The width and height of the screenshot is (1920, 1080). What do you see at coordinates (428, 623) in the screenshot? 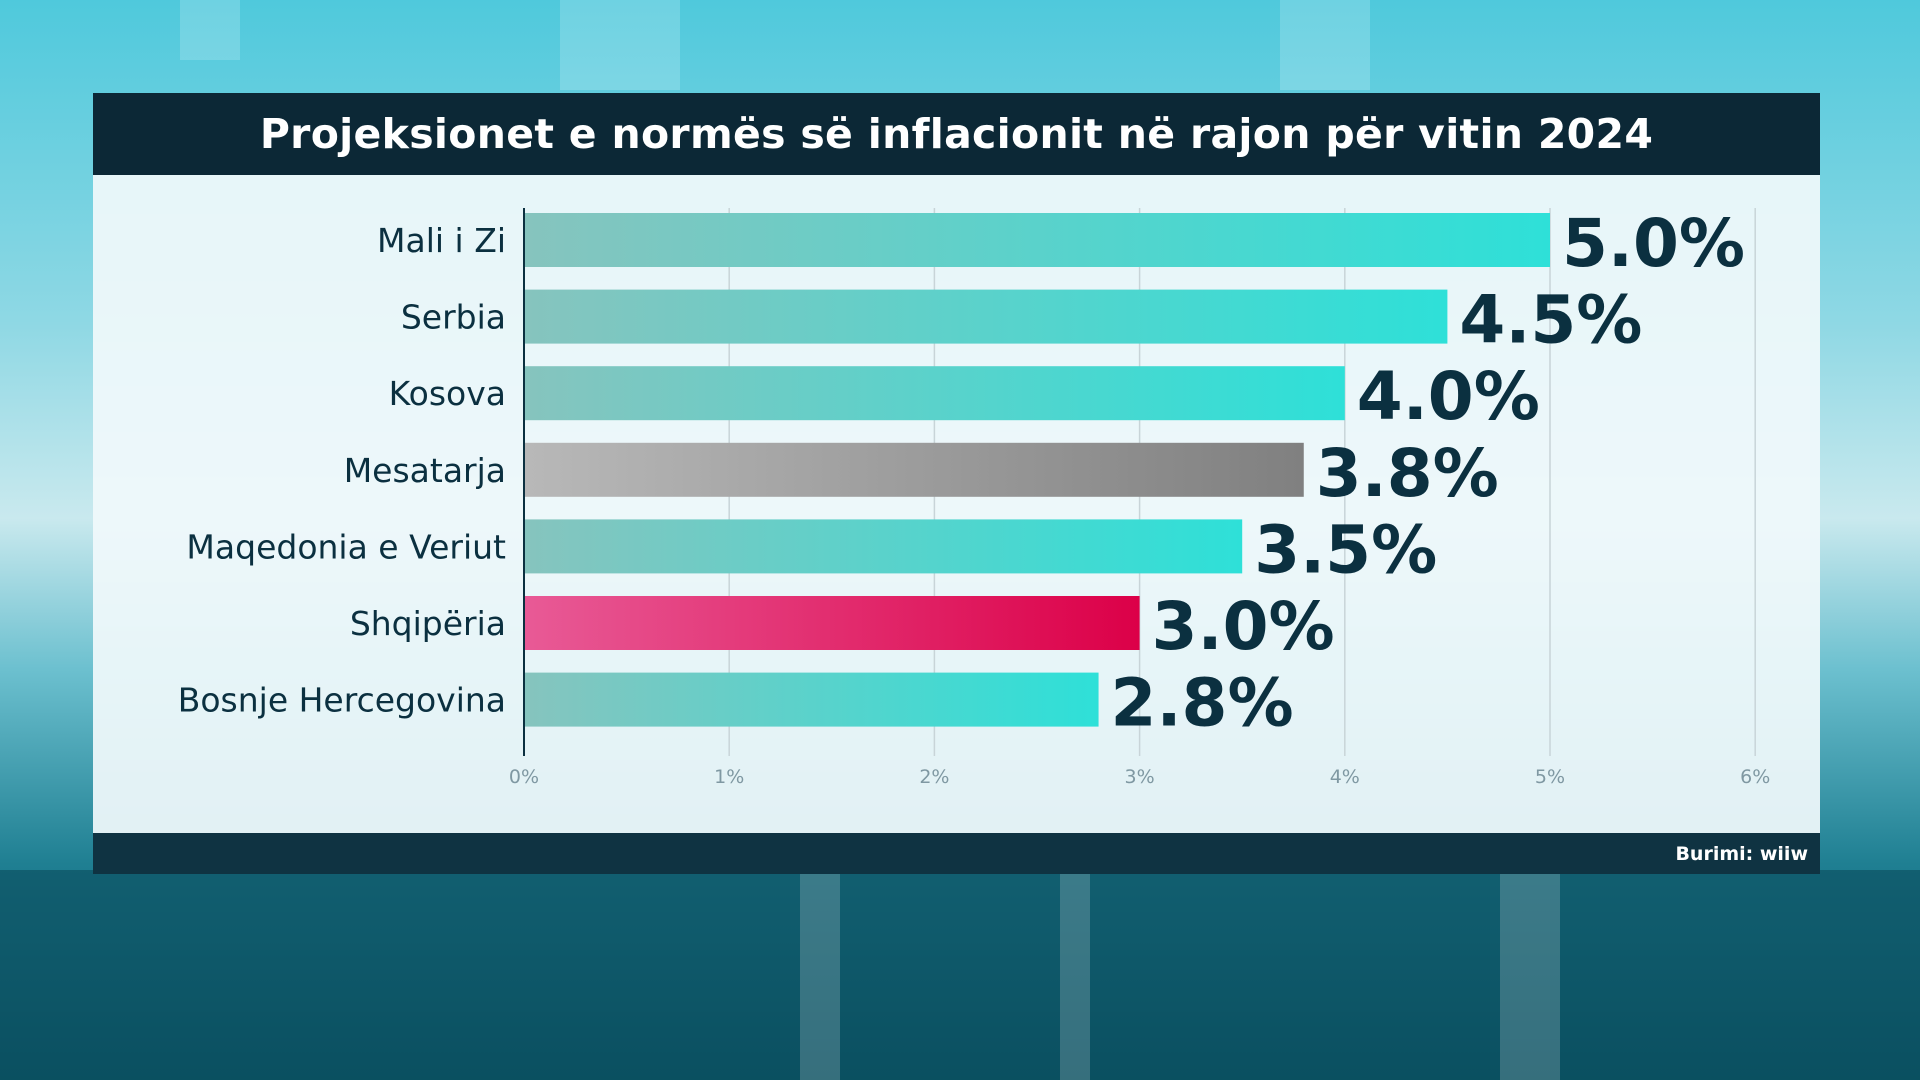
I see `category-label: Shqipëria` at bounding box center [428, 623].